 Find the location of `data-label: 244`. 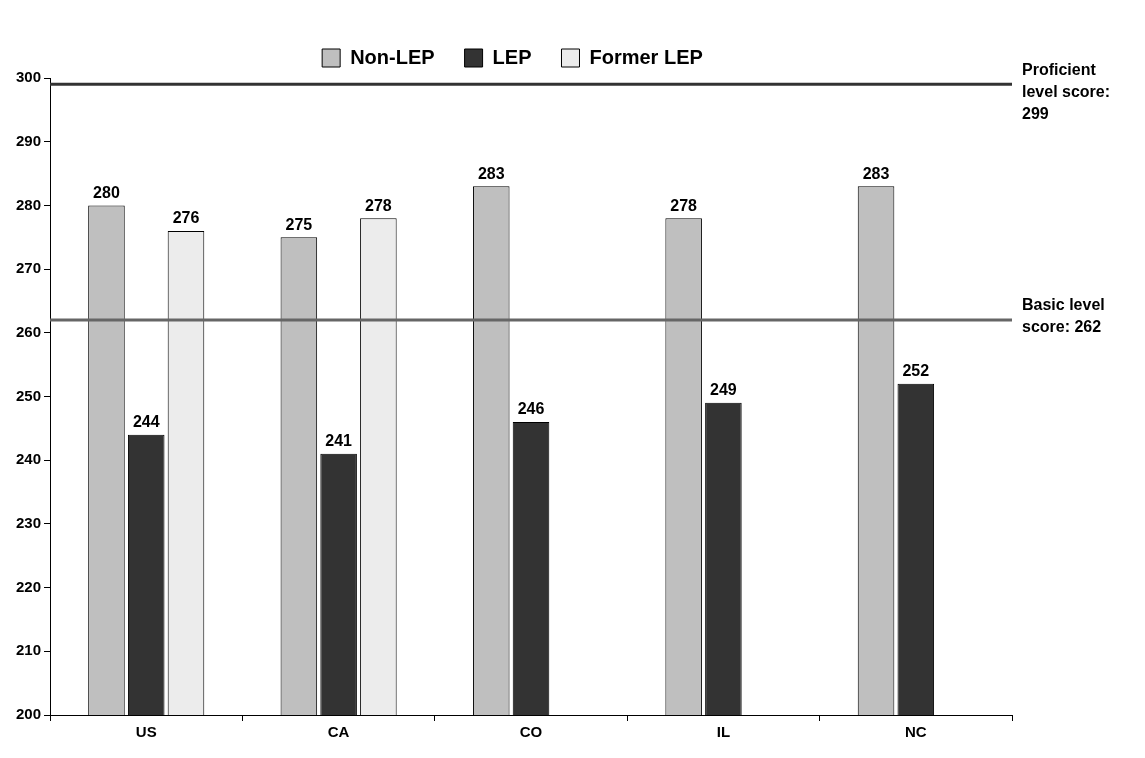

data-label: 244 is located at coordinates (146, 422).